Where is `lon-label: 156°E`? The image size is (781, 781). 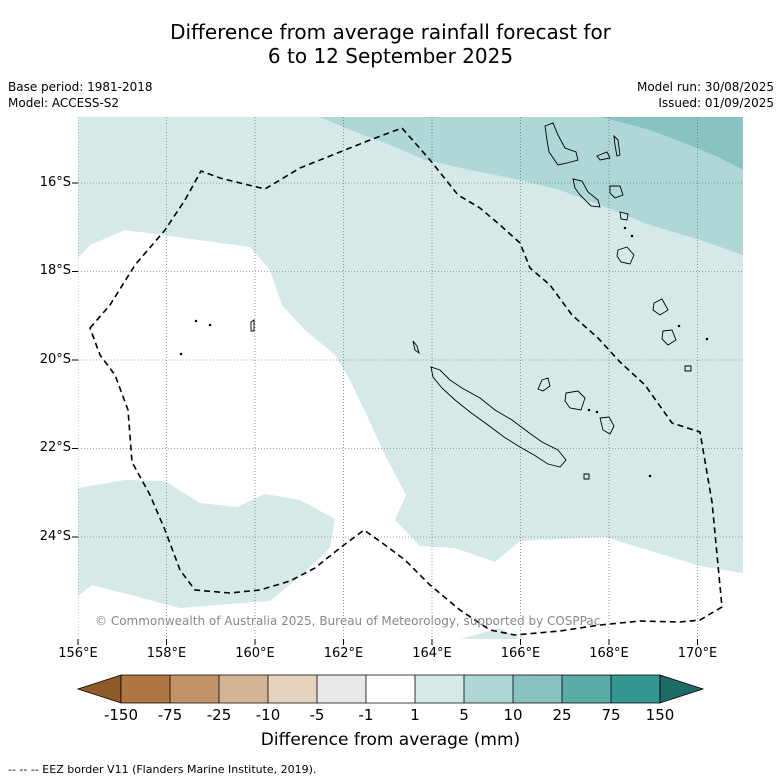
lon-label: 156°E is located at coordinates (78, 653).